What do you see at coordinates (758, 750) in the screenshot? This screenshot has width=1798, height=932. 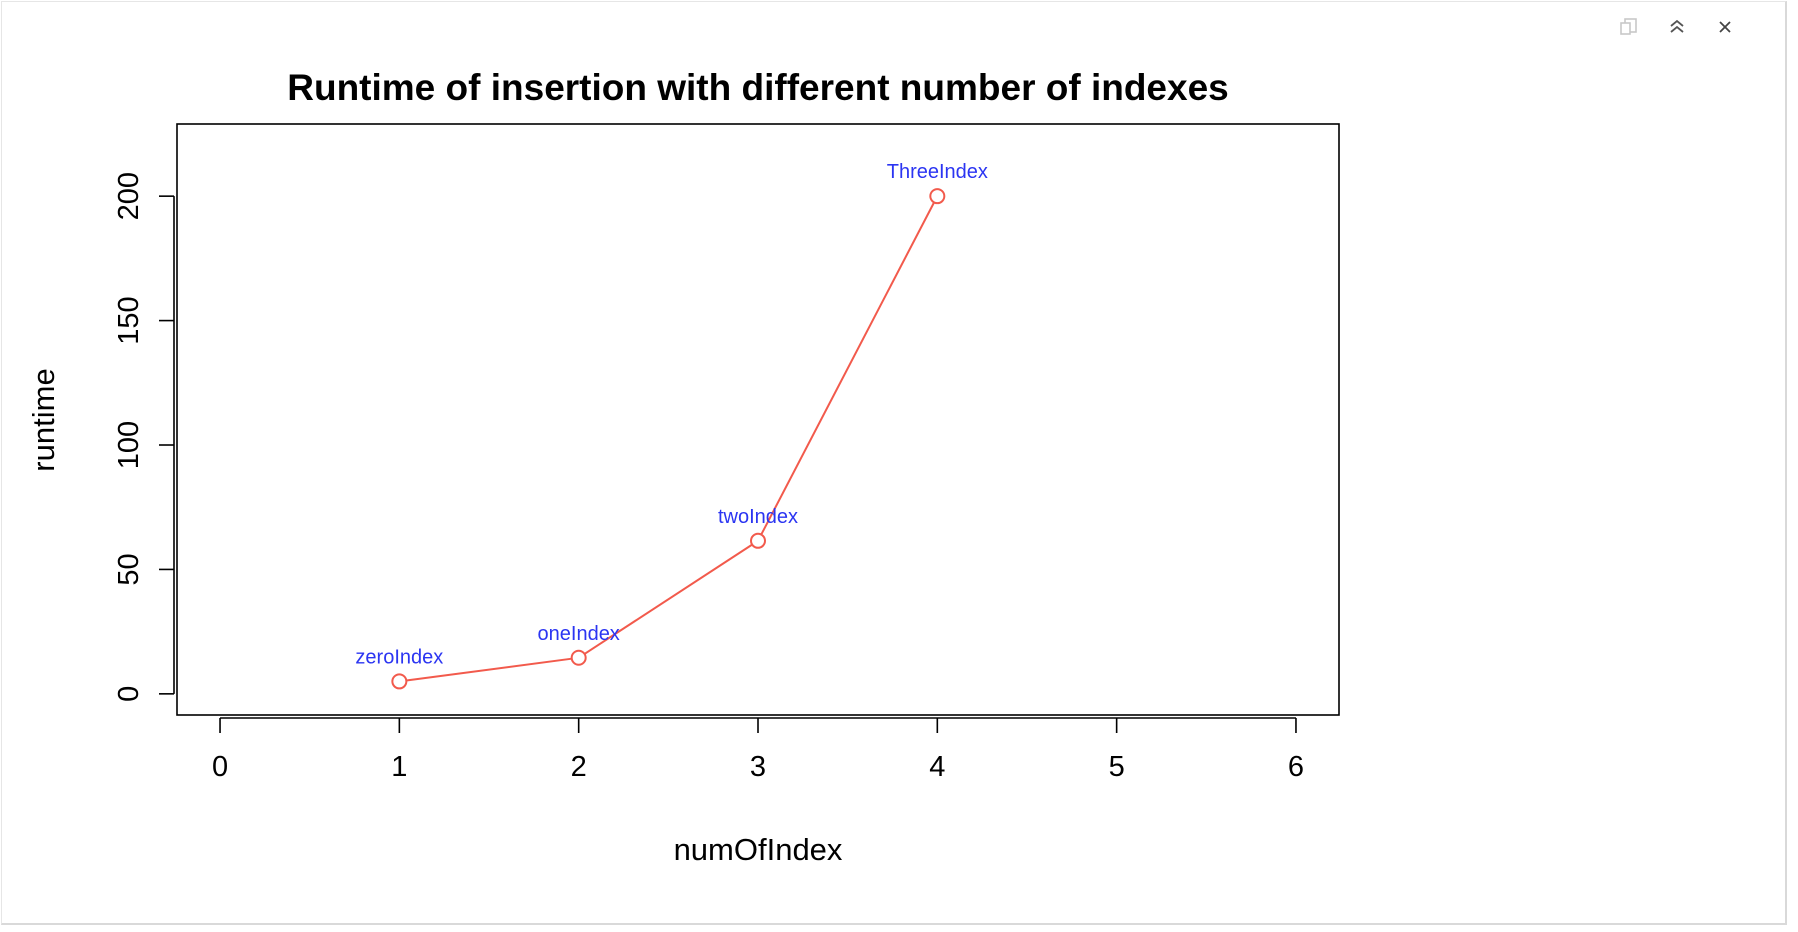 I see `x-axis: 0 1 2 3 4 5 6` at bounding box center [758, 750].